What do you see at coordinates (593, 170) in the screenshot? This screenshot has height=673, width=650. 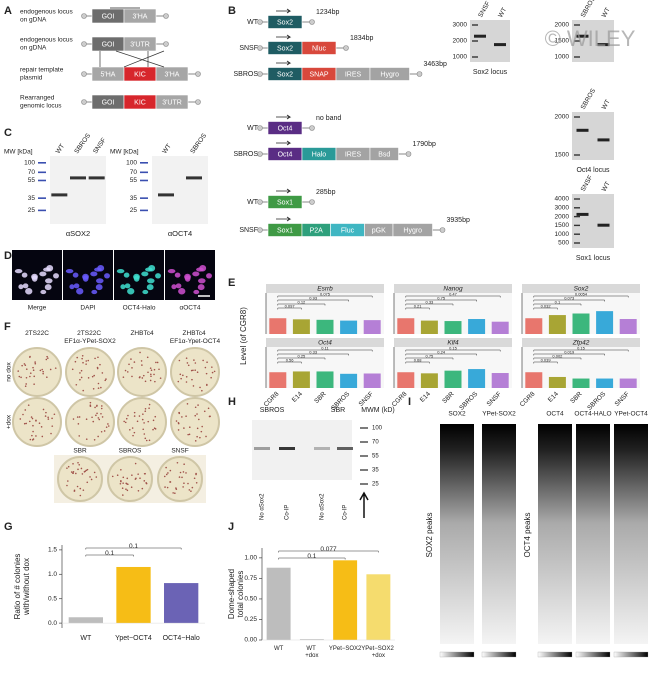 I see `gel-caption: Oct4 locus` at bounding box center [593, 170].